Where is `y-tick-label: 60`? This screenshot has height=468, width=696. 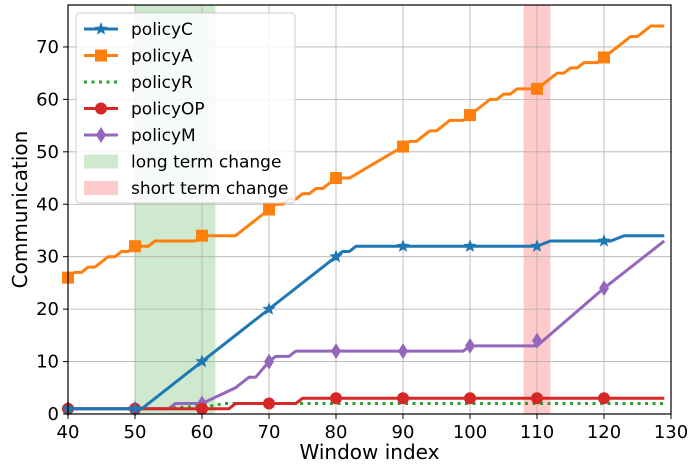
y-tick-label: 60 is located at coordinates (47, 99).